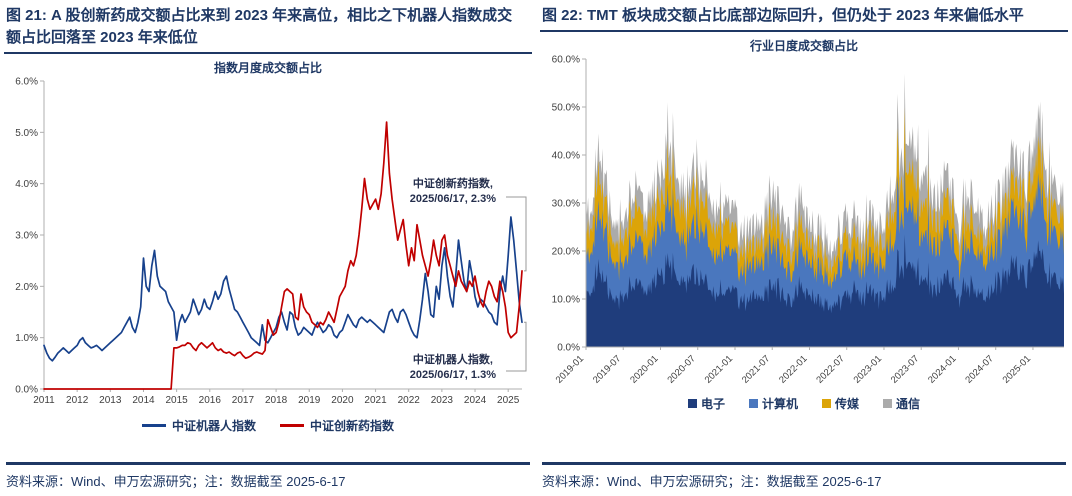  Describe the element at coordinates (26, 184) in the screenshot. I see `svg-text: 4.0%` at that location.